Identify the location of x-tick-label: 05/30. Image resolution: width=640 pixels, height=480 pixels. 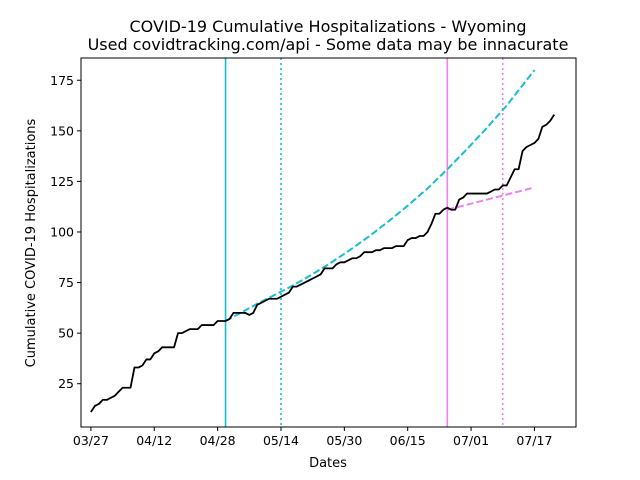
(344, 440).